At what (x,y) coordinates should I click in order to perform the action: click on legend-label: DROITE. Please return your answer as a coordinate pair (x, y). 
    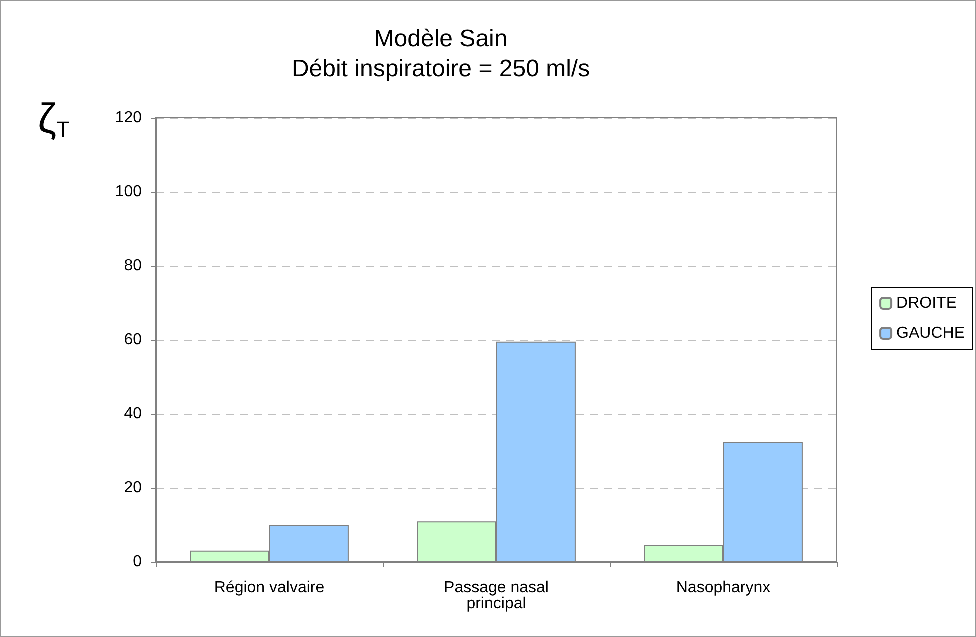
    Looking at the image, I should click on (926, 303).